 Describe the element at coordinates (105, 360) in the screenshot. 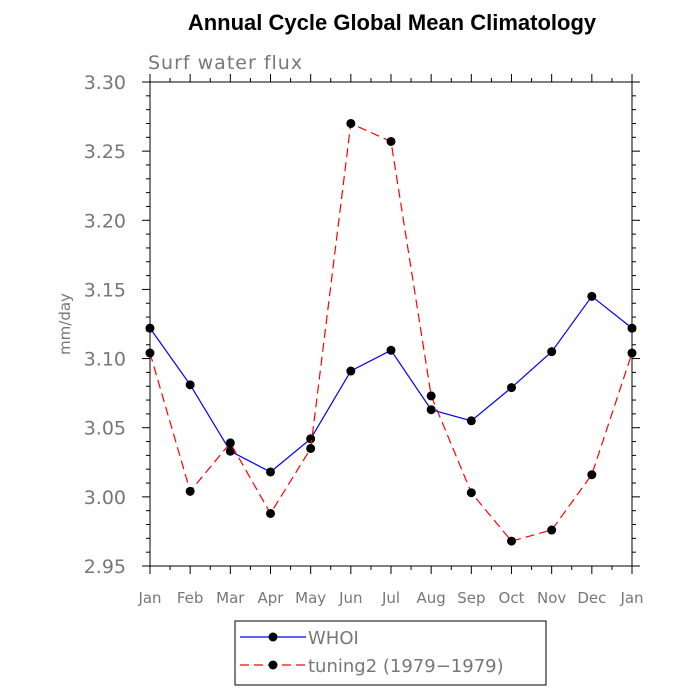

I see `y-tick-label: 3.10` at that location.